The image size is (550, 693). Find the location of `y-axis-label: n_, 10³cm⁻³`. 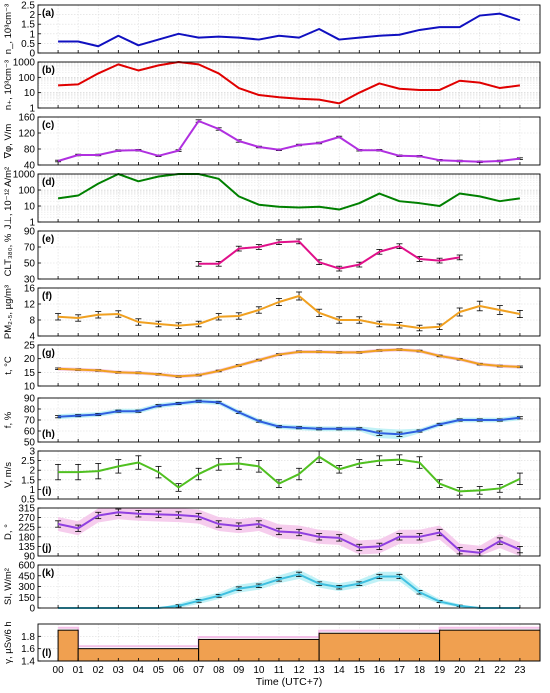

y-axis-label: n_, 10³cm⁻³ is located at coordinates (8, 29).